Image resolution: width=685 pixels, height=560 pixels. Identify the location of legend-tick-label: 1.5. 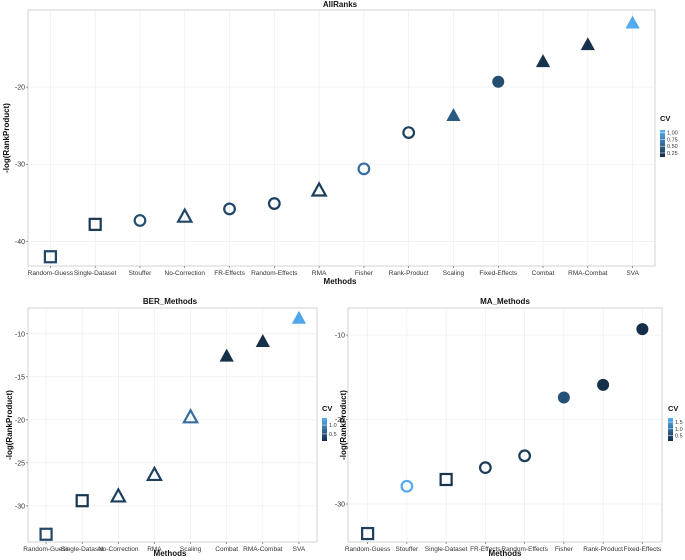
(679, 423).